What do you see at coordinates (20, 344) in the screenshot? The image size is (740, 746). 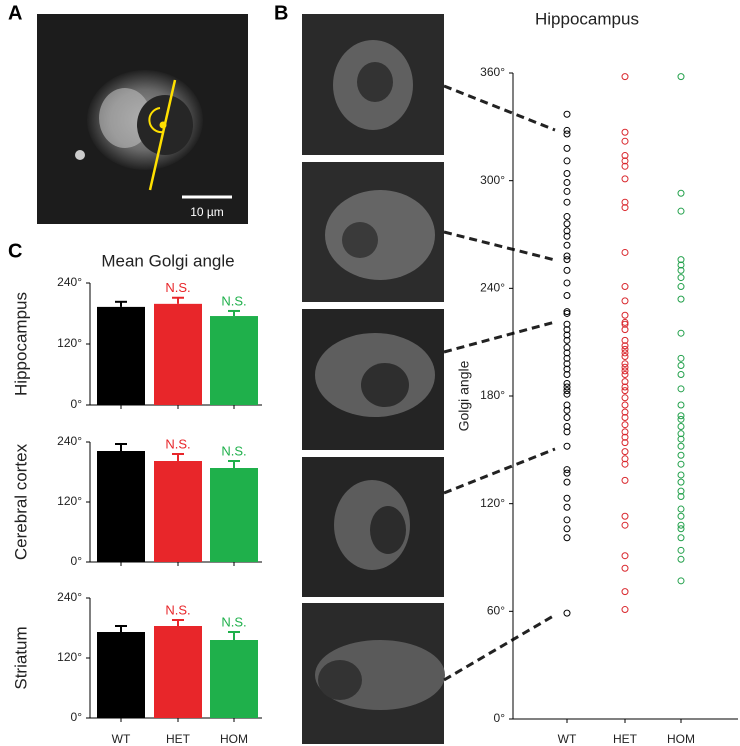 I see `y-axis-label: Hippocampus` at bounding box center [20, 344].